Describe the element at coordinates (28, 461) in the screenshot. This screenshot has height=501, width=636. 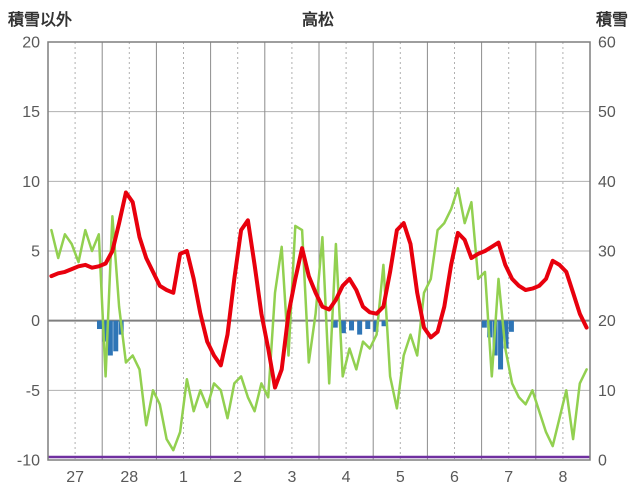
I see `left-axis-tick-label: -10` at that location.